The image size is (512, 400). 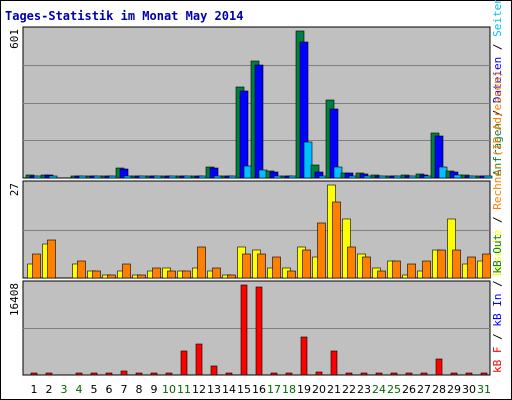 What do you see at coordinates (454, 389) in the screenshot?
I see `x-tick-label: 29` at bounding box center [454, 389].